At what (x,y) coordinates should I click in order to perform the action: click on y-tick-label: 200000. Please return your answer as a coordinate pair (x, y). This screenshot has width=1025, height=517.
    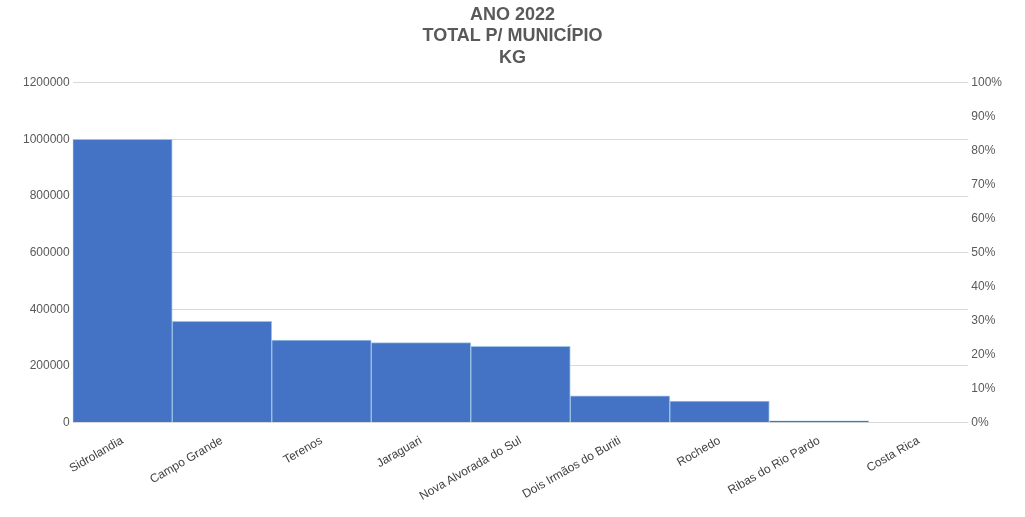
    Looking at the image, I should click on (50, 365).